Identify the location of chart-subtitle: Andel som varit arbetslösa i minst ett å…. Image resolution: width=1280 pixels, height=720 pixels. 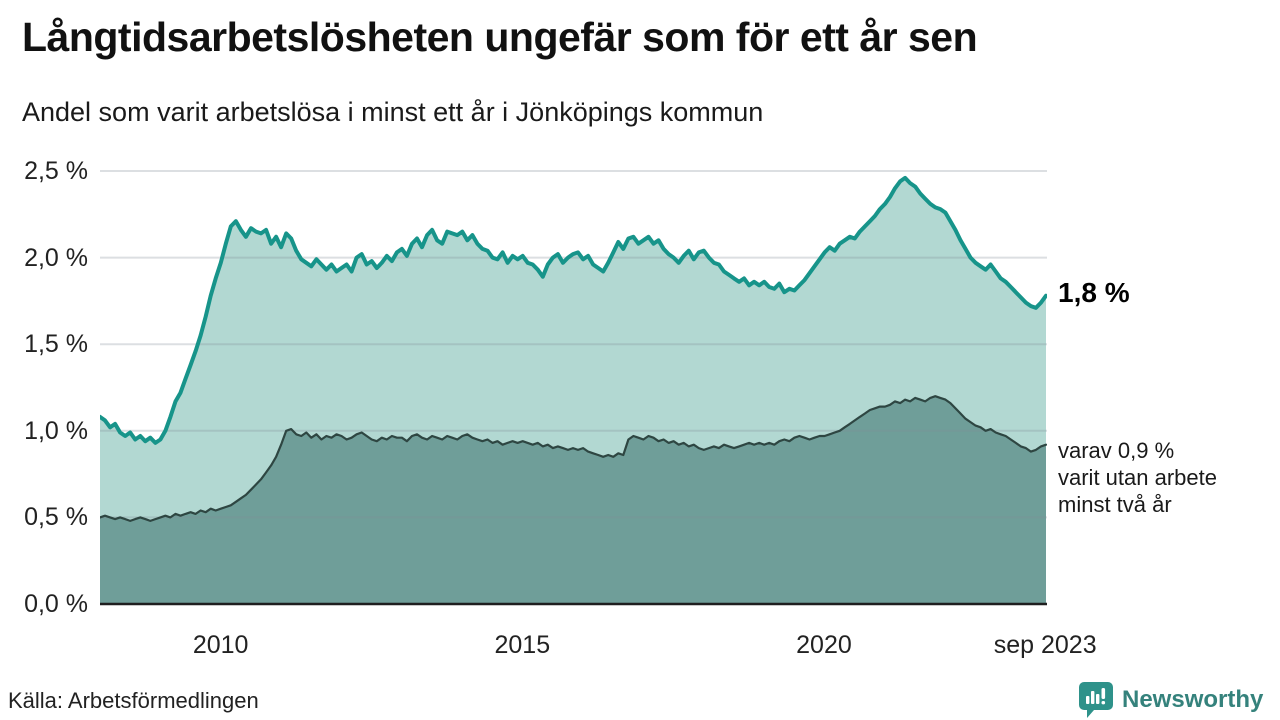
(393, 112).